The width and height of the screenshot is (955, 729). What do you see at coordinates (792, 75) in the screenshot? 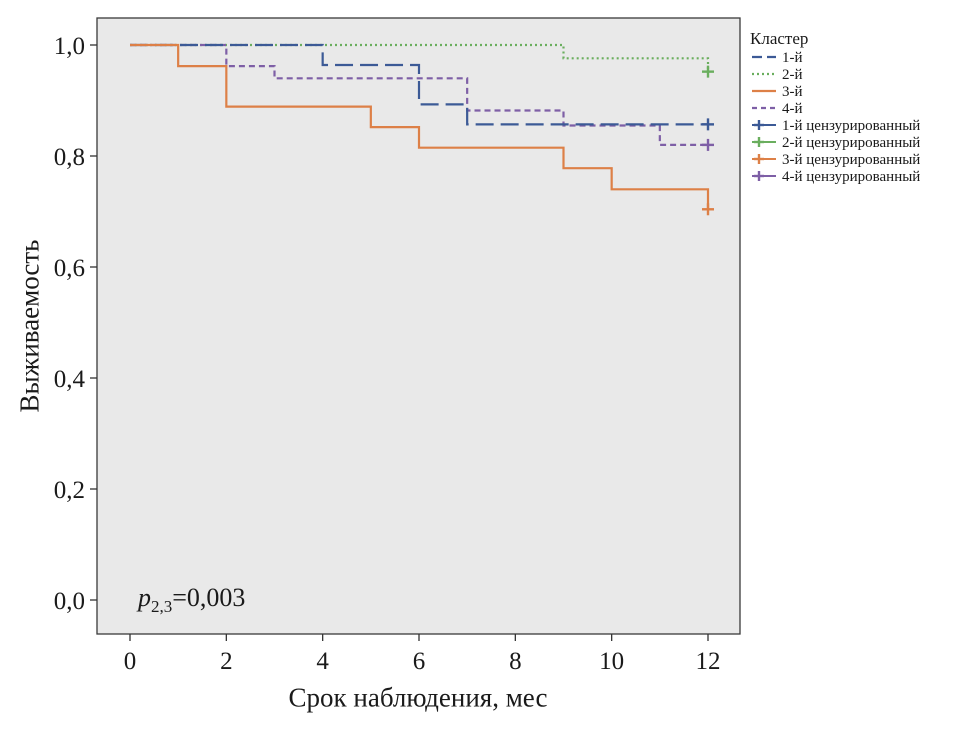
I see `legend-label: 2-й` at bounding box center [792, 75].